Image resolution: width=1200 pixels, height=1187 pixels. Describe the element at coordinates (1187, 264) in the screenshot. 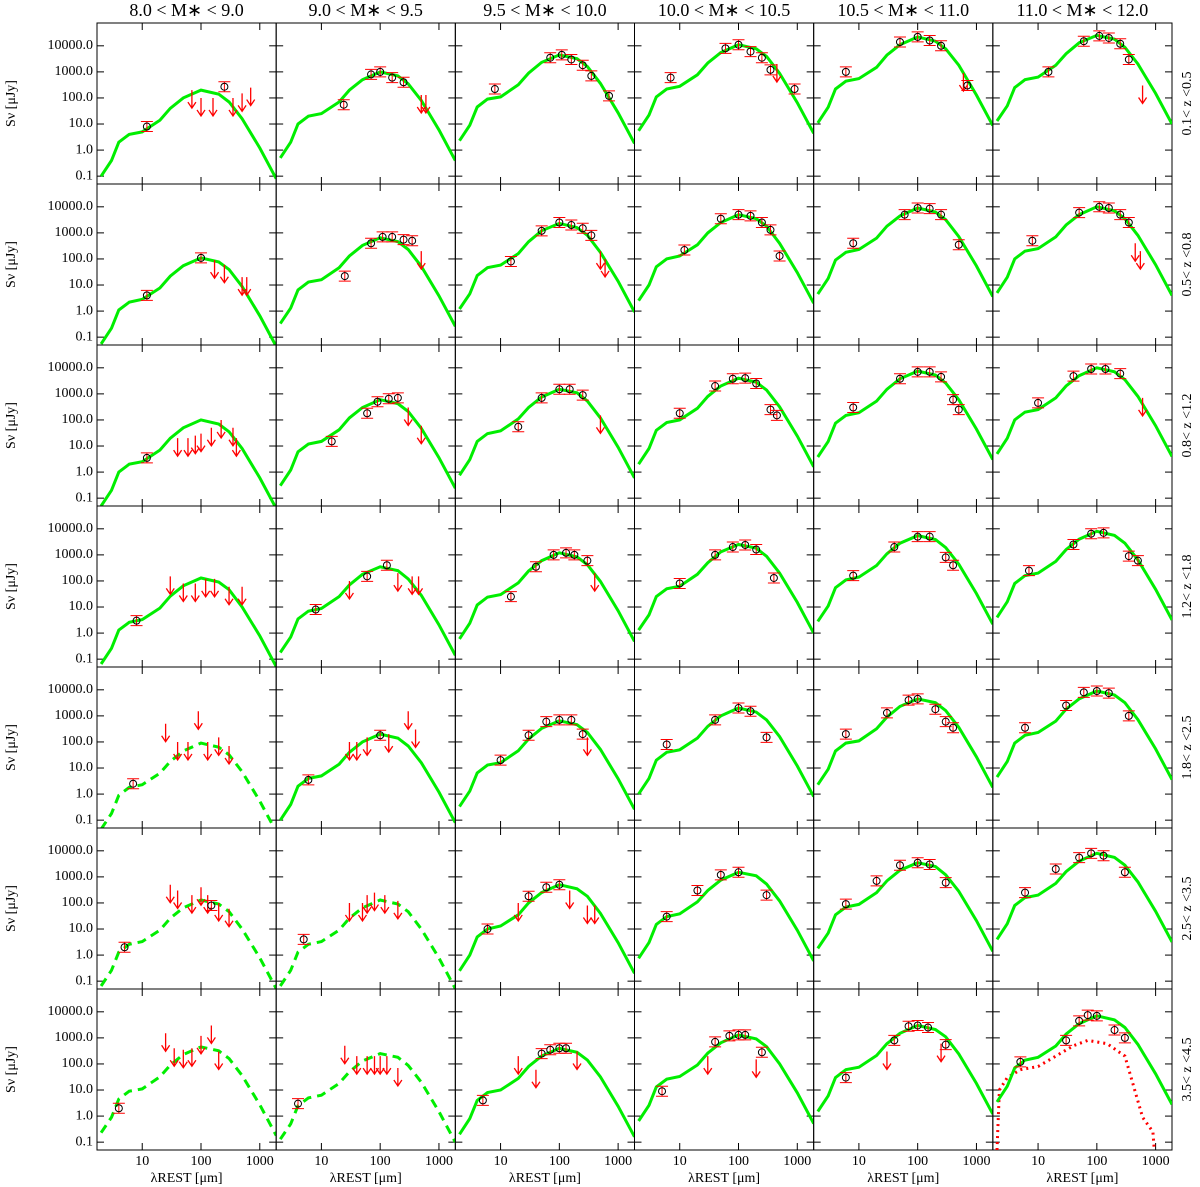

I see `row-title: 0.5< z <0.8` at that location.